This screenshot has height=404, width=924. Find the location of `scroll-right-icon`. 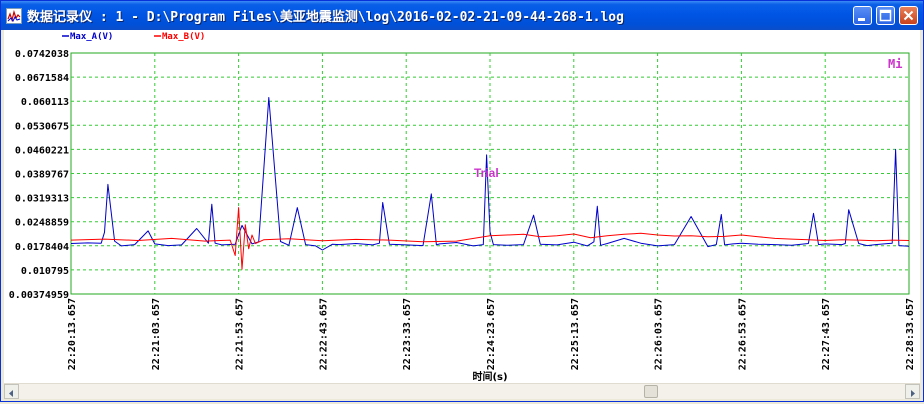

scroll-right-icon is located at coordinates (913, 393).